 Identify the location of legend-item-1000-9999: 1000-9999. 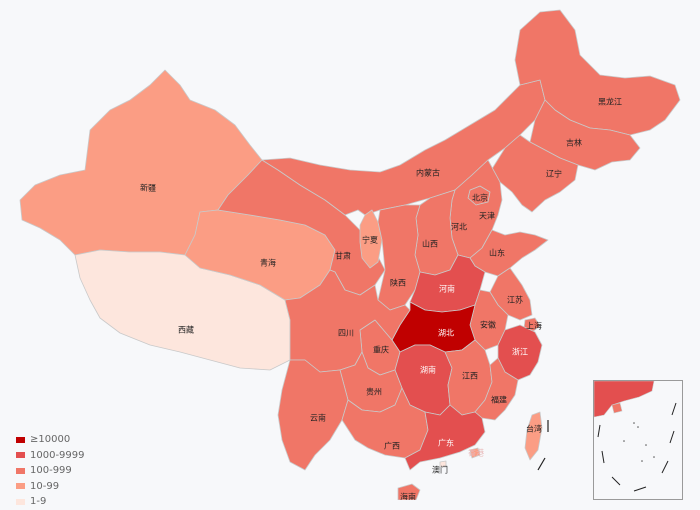
(50, 456).